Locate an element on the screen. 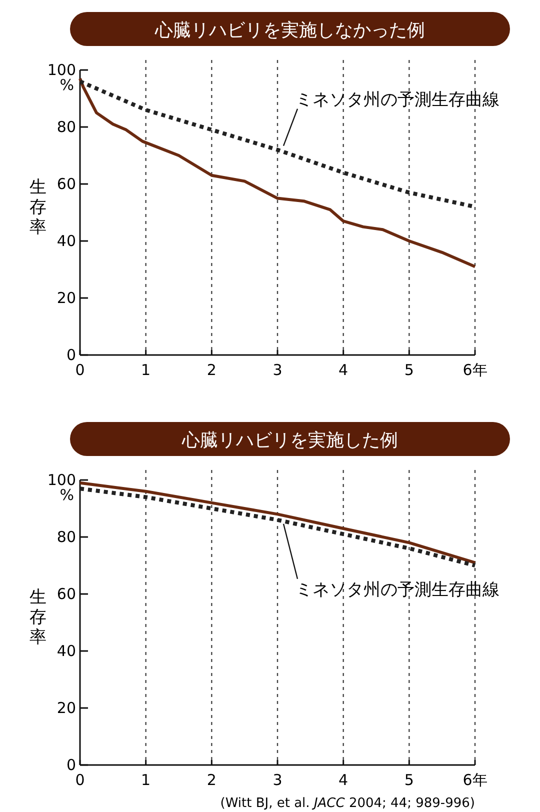  series-label: ミネソタ州の予測生存曲線 is located at coordinates (398, 590).